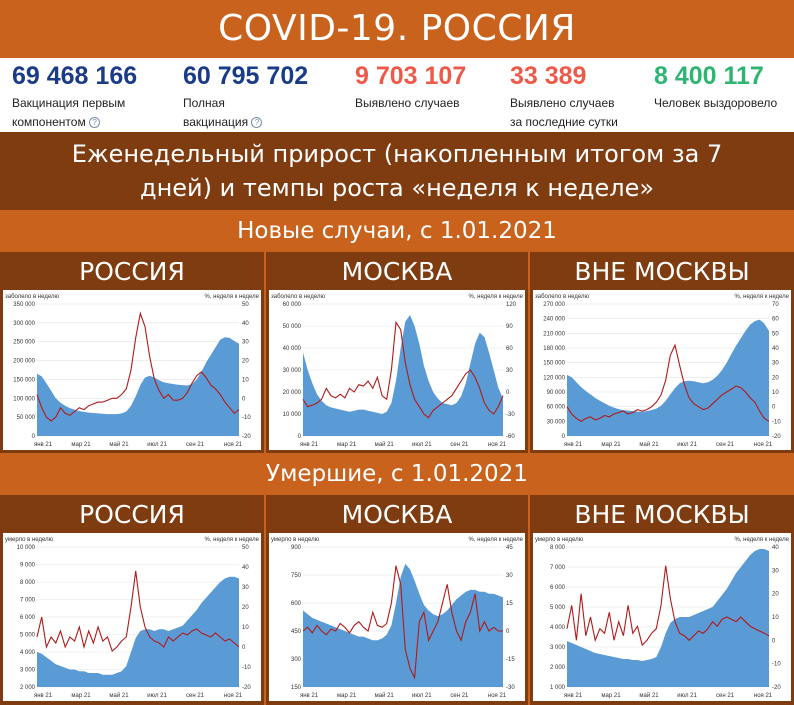  What do you see at coordinates (24, 305) in the screenshot?
I see `y-tick-label: 350 000` at bounding box center [24, 305].